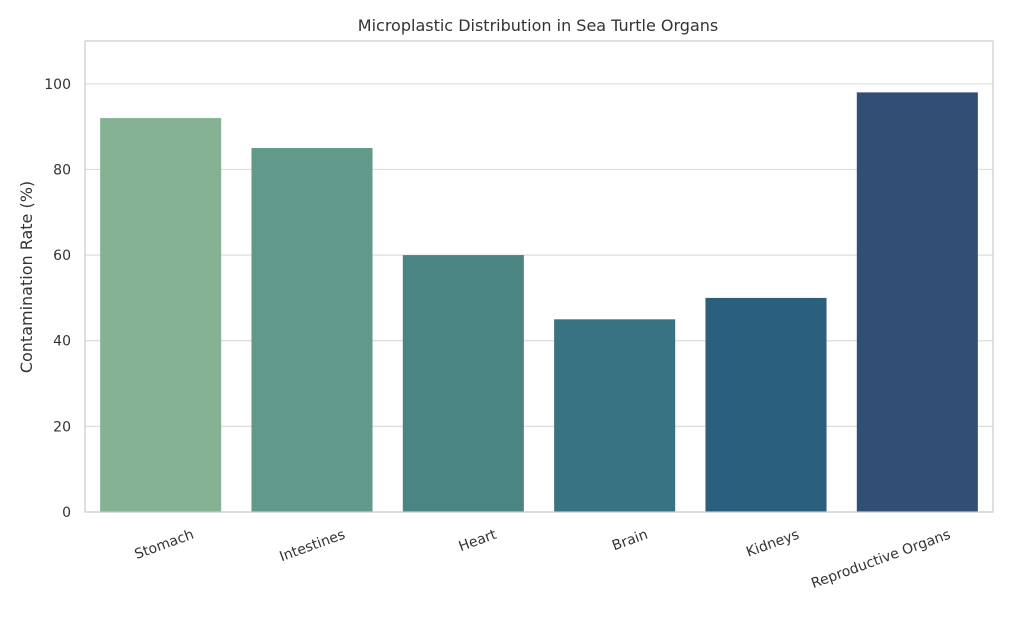 The height and width of the screenshot is (618, 1024). Describe the element at coordinates (312, 546) in the screenshot. I see `x-tick-label: Intestines` at that location.